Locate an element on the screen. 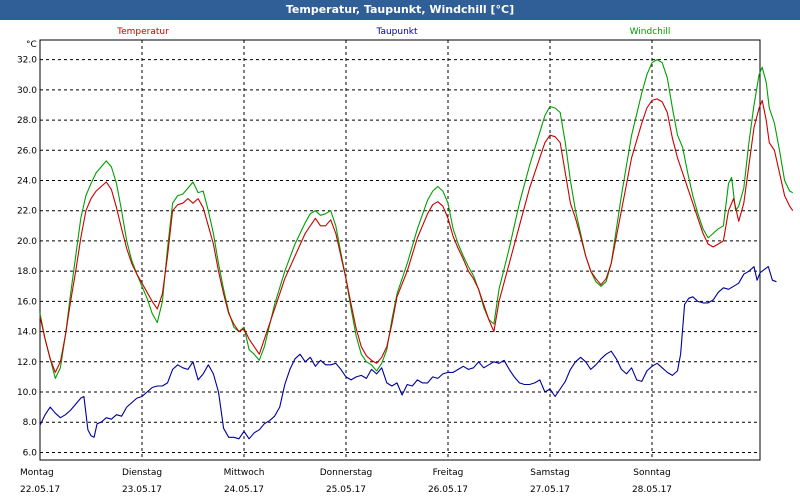  x-tick-day: Samstag is located at coordinates (549, 473).